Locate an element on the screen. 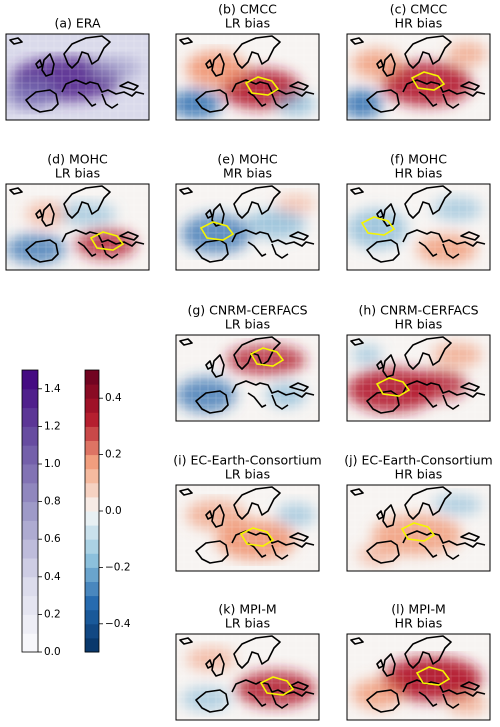  panel-title: (l) MPI-M is located at coordinates (418, 609).